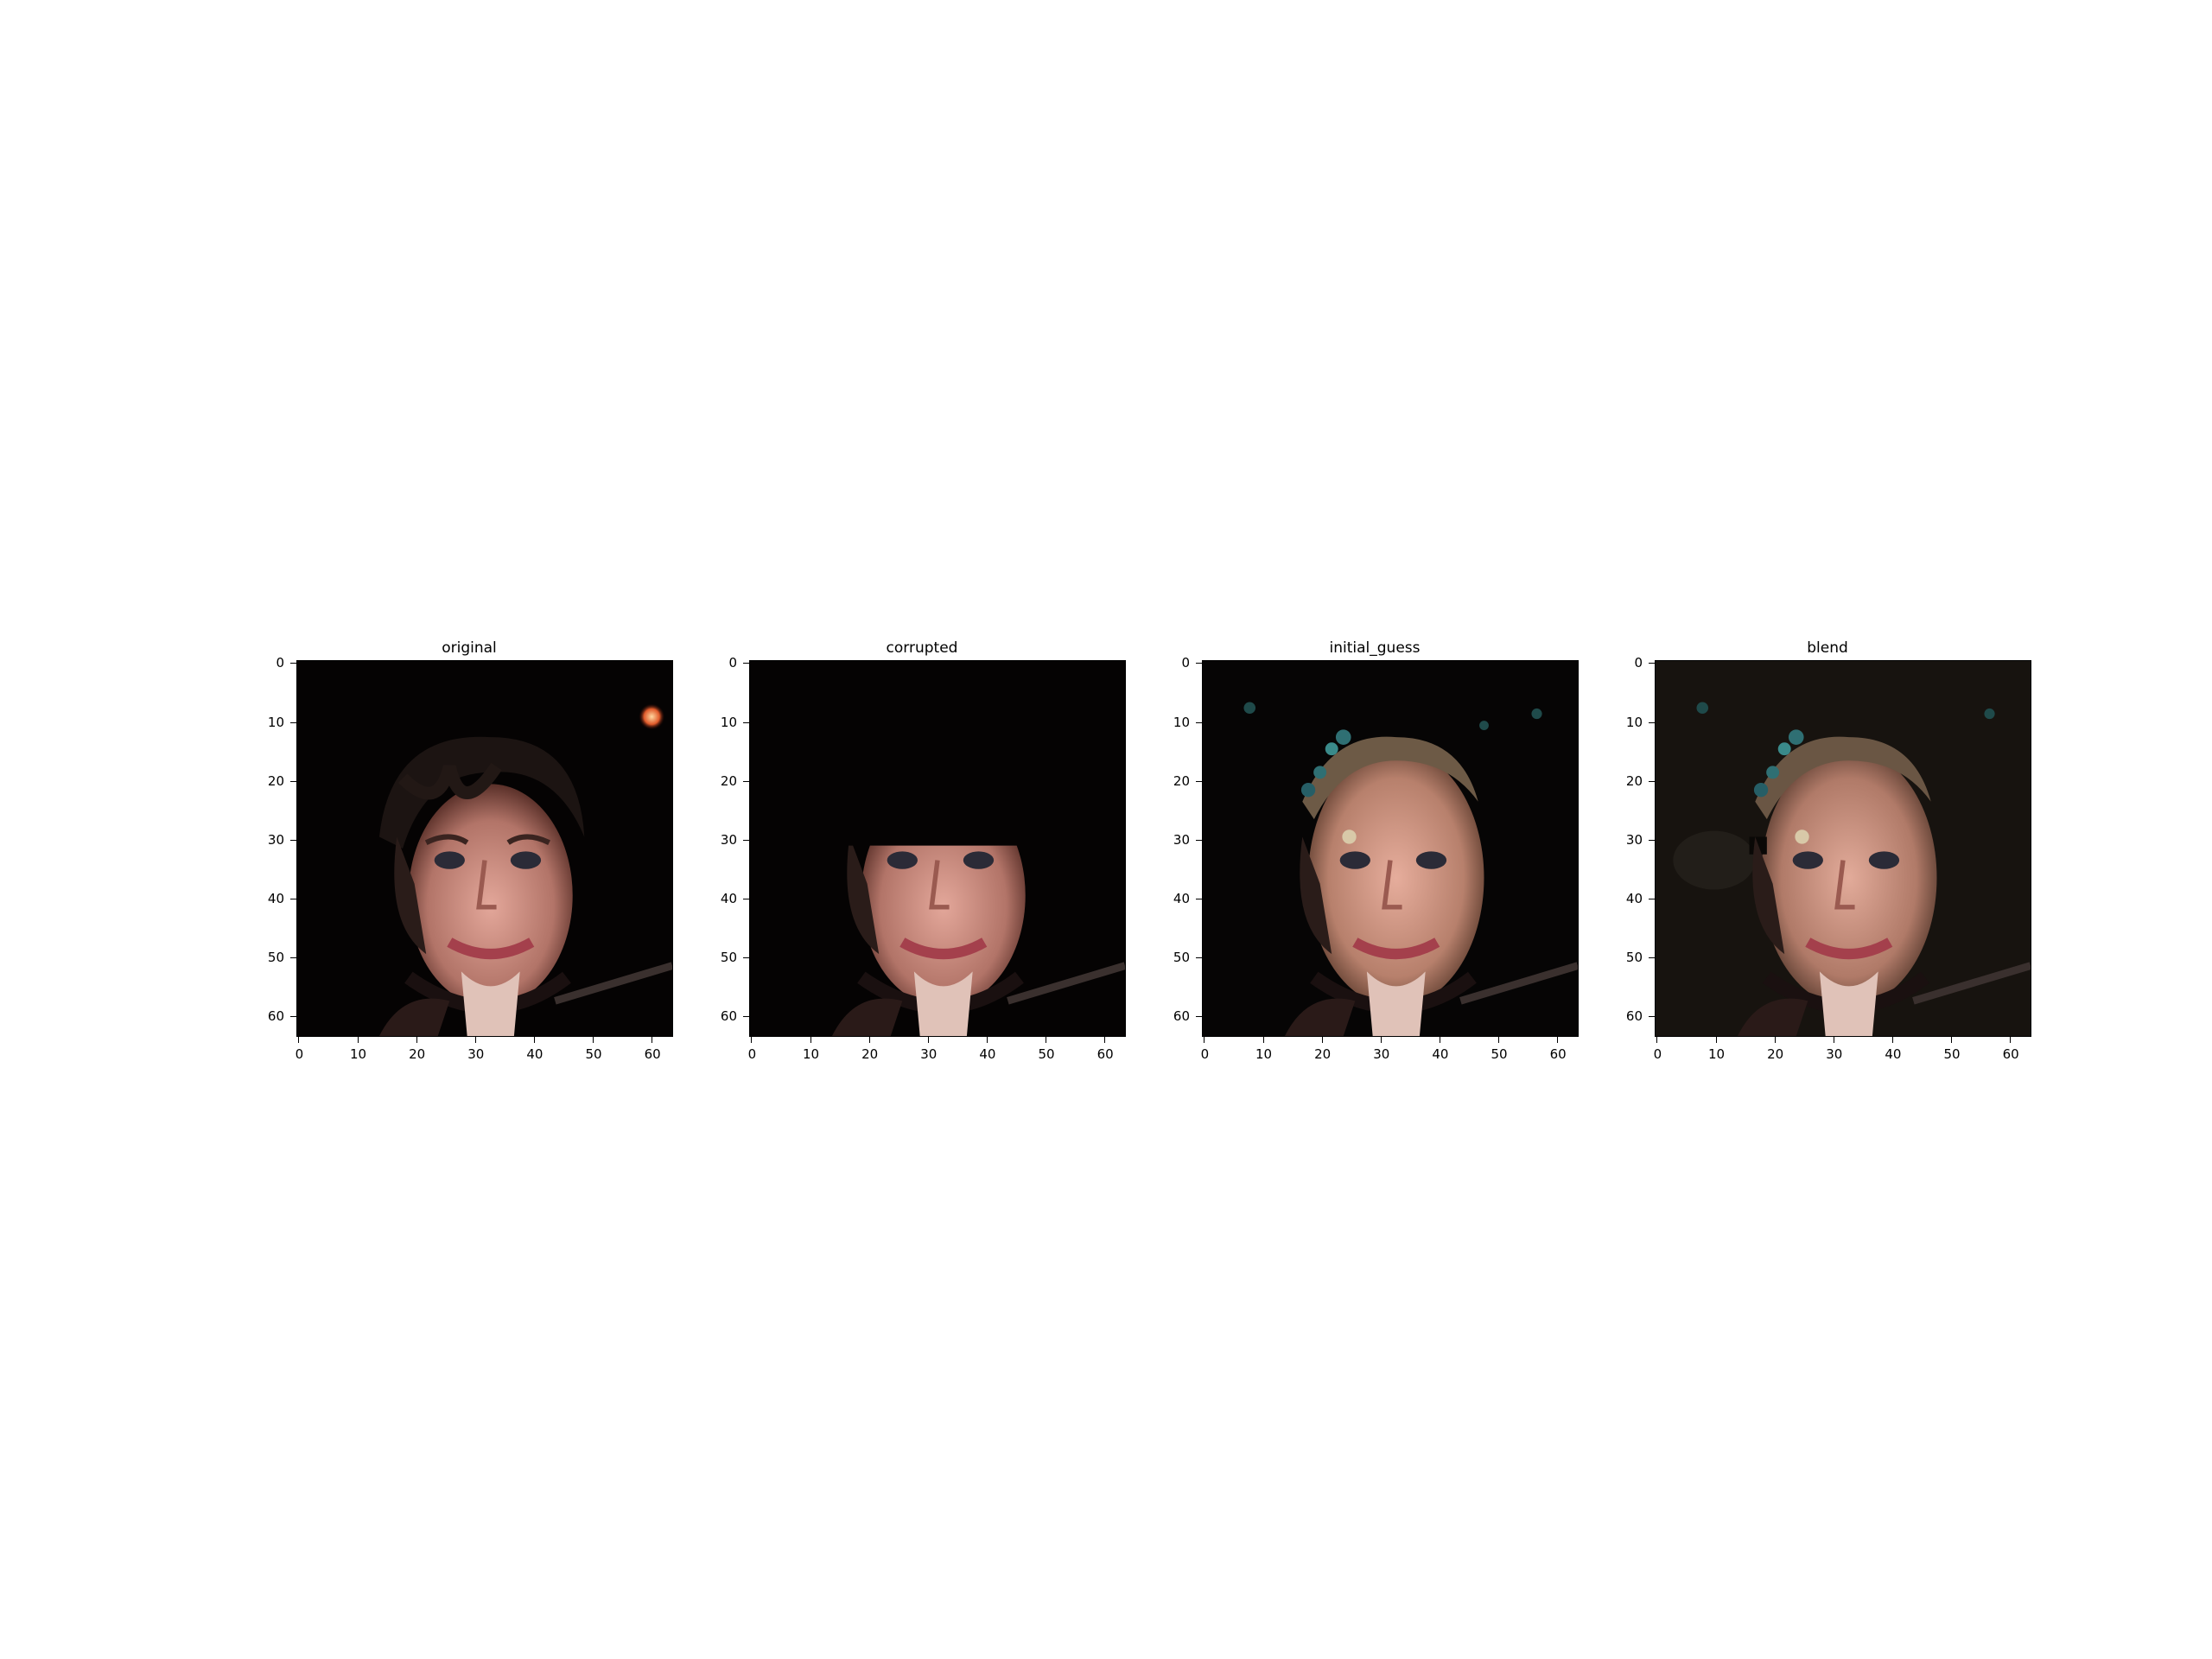 This screenshot has width=2212, height=1659. I want to click on x-tick-label: 50, so click(1952, 1054).